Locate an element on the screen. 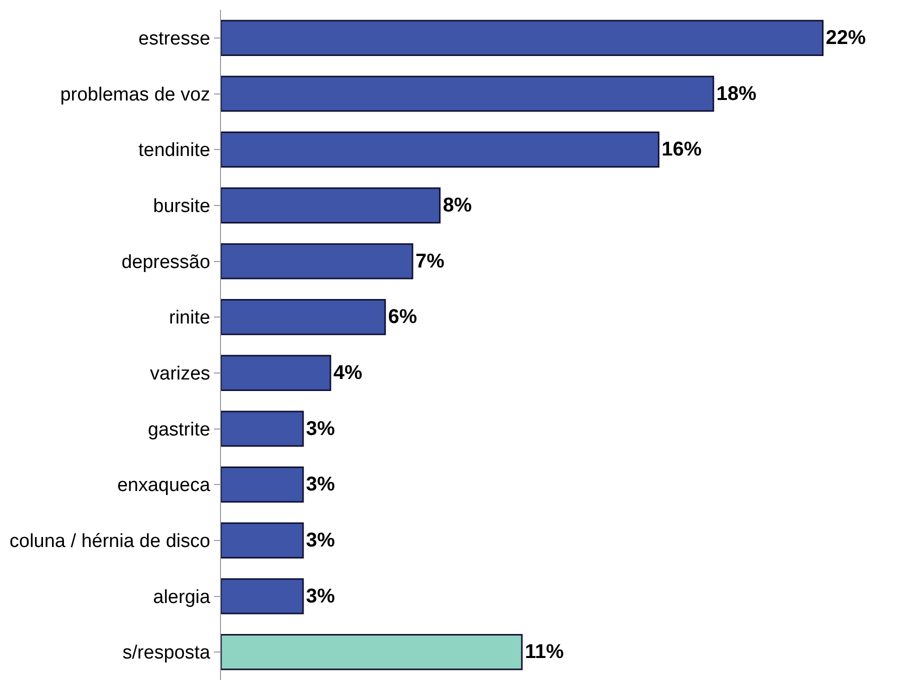 This screenshot has width=915, height=690. data-label: 11% is located at coordinates (544, 652).